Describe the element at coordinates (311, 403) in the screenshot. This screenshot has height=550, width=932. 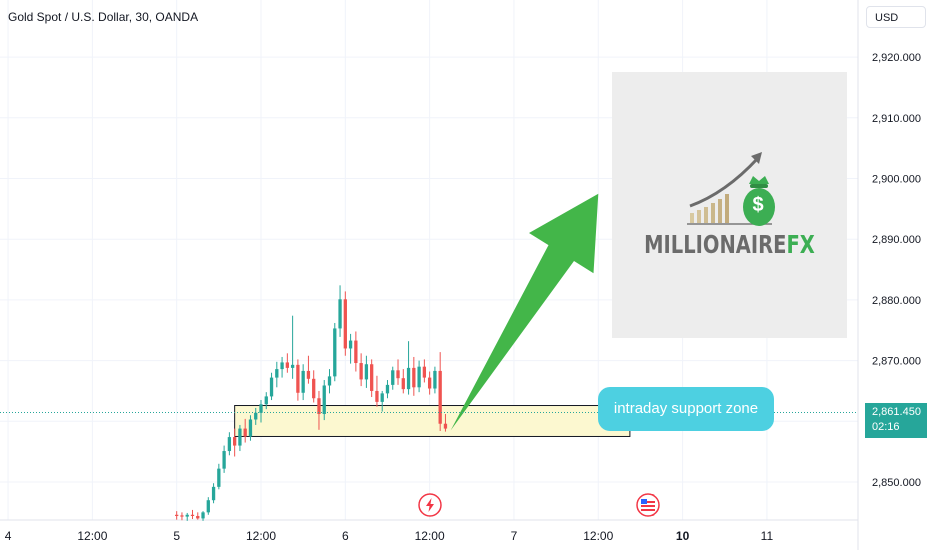
I see `candles` at that location.